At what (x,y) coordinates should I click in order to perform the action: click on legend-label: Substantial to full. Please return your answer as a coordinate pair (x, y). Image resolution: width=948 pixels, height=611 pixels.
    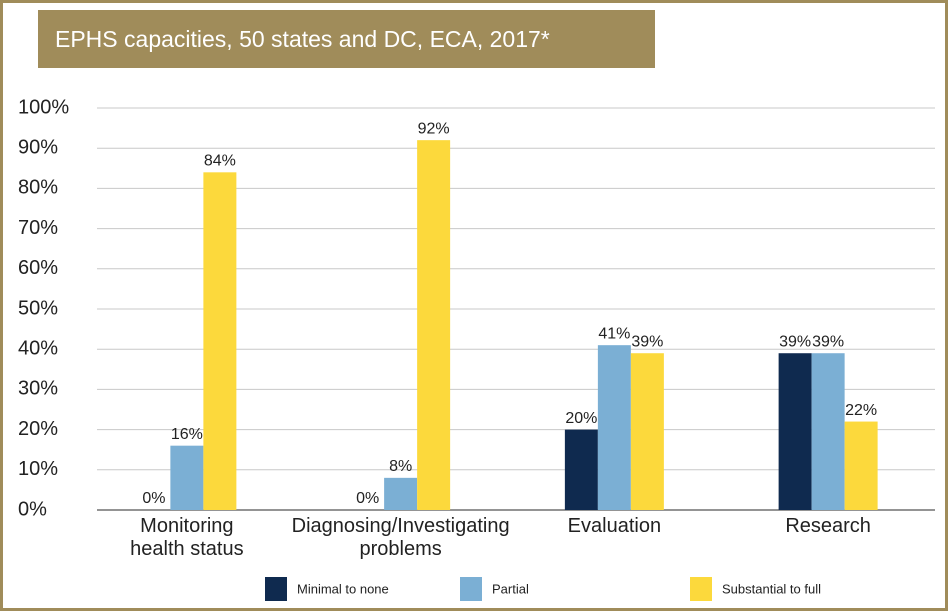
    Looking at the image, I should click on (771, 588).